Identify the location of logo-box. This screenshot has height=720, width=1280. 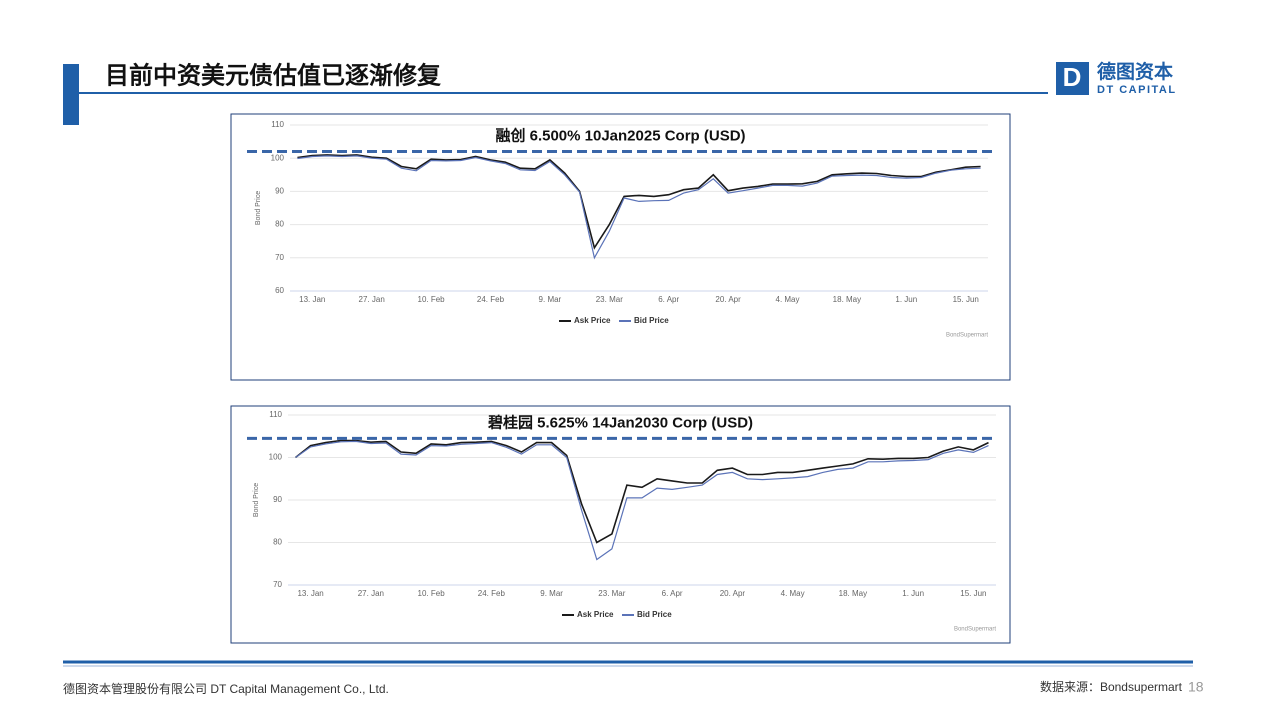
(1072, 78).